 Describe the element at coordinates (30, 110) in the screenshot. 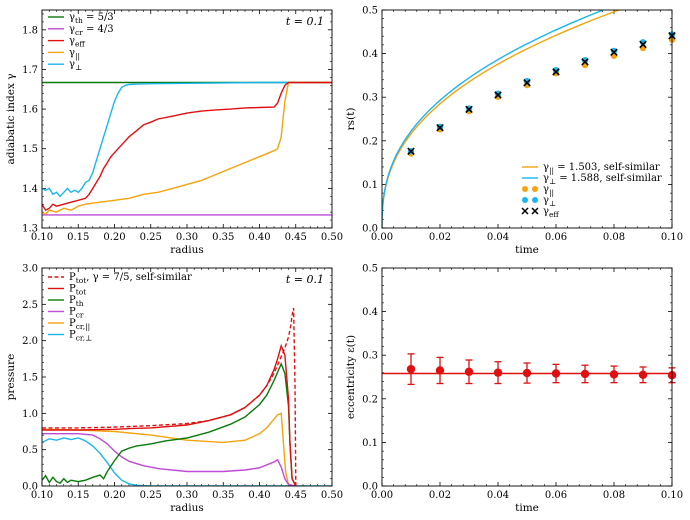

I see `y-tick-label: 1.6` at that location.